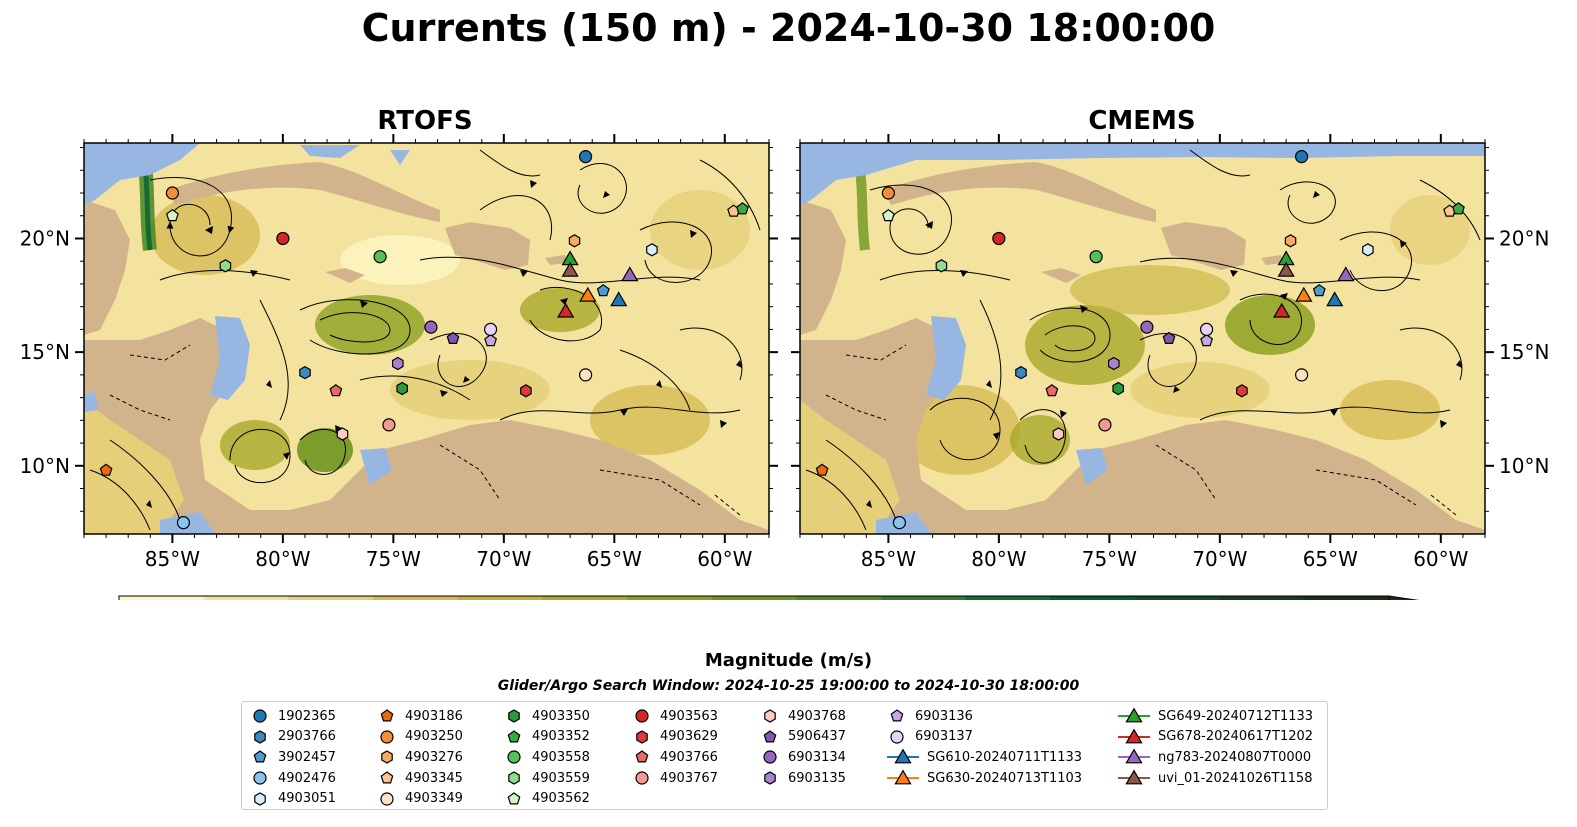 The image size is (1577, 827). I want to click on legend-entry: 4903767, so click(675, 778).